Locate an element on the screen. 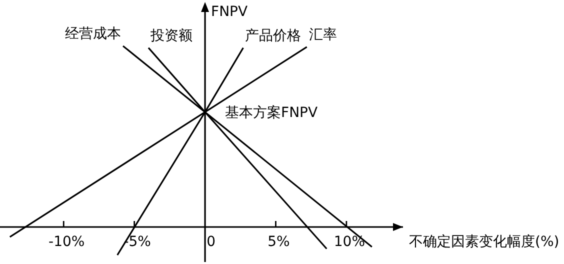 Image resolution: width=564 pixels, height=264 pixels. y-axis-title: FNPV is located at coordinates (229, 12).